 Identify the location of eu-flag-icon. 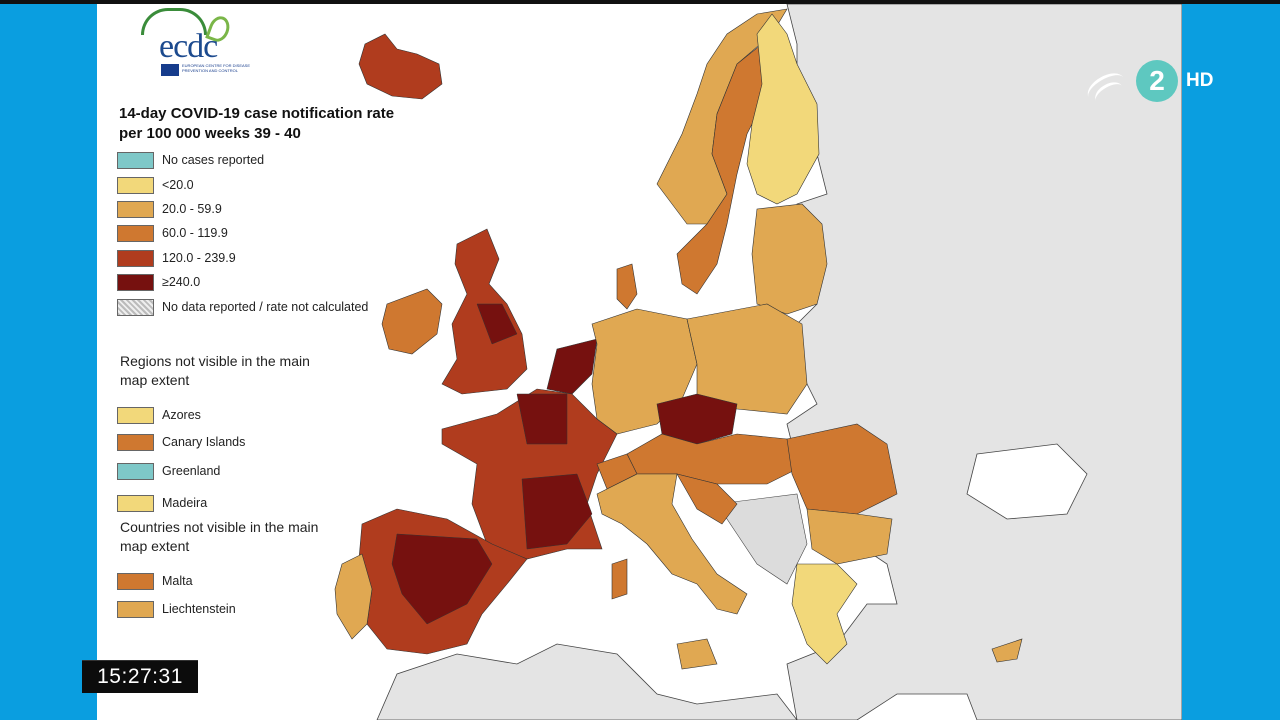
(170, 70).